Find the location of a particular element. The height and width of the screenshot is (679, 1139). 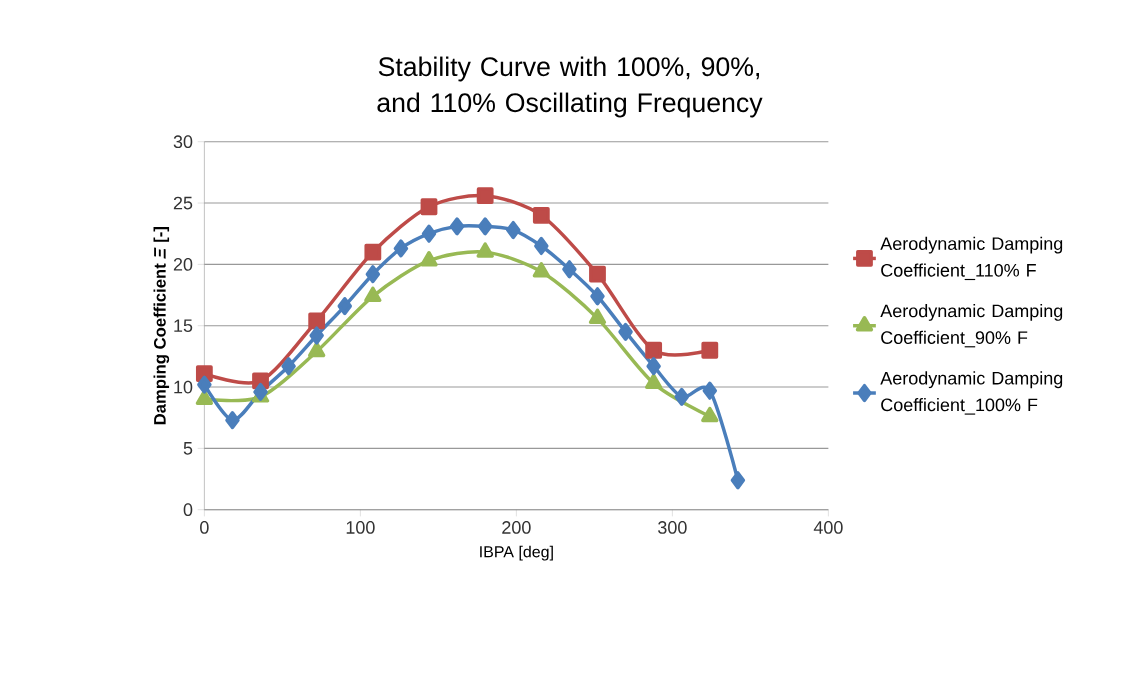

legend-label: Aerodynamic Damping Coefficient_90% F is located at coordinates (971, 326).